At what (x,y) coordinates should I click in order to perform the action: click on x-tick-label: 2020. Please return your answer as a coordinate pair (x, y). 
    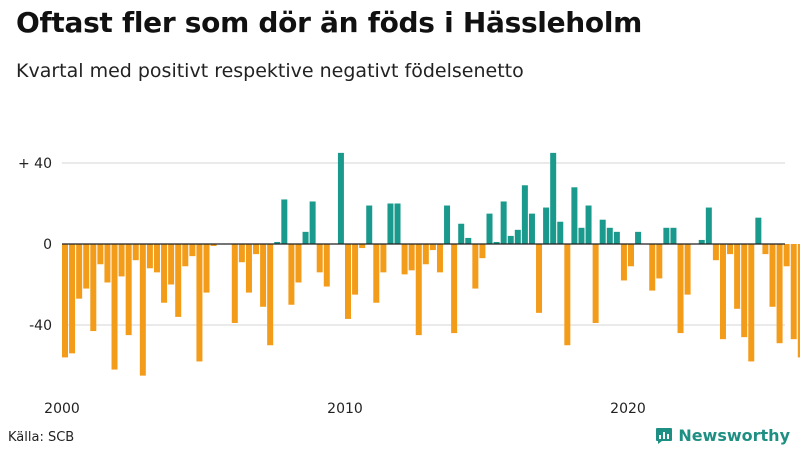
    Looking at the image, I should click on (628, 409).